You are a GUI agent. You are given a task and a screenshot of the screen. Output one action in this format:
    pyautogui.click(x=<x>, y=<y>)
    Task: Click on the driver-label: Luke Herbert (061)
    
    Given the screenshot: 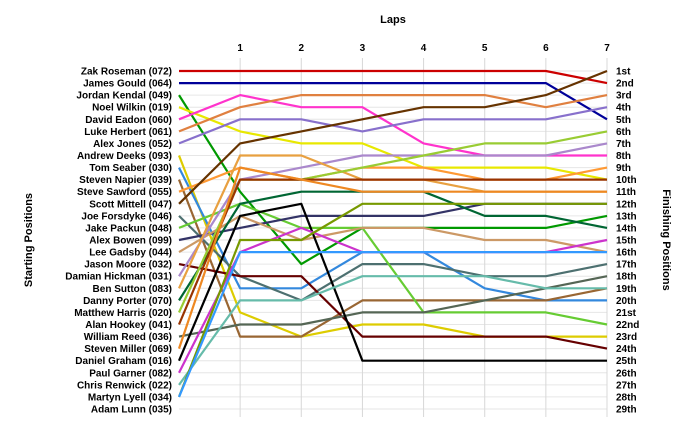 What is the action you would take?
    pyautogui.click(x=128, y=132)
    